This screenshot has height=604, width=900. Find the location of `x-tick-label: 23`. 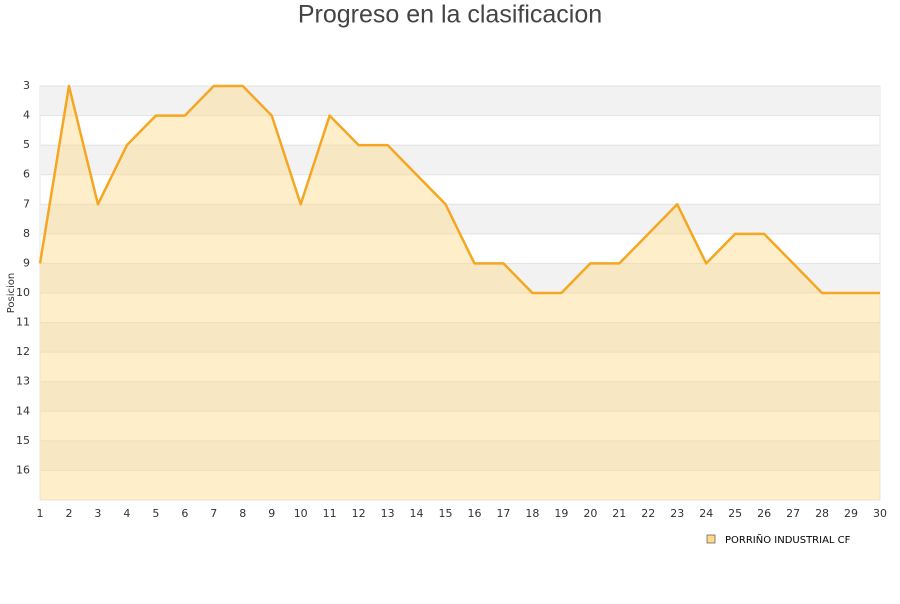

x-tick-label: 23 is located at coordinates (677, 513).